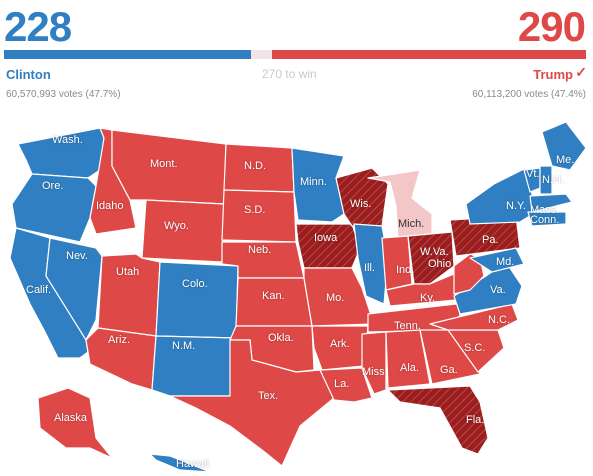 The image size is (593, 476). I want to click on state-alaska, so click(75, 423).